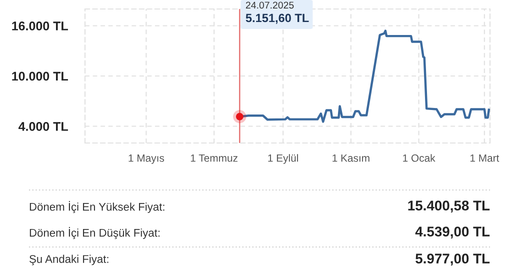  What do you see at coordinates (453, 260) in the screenshot?
I see `text: 5.977,00 TL` at bounding box center [453, 260].